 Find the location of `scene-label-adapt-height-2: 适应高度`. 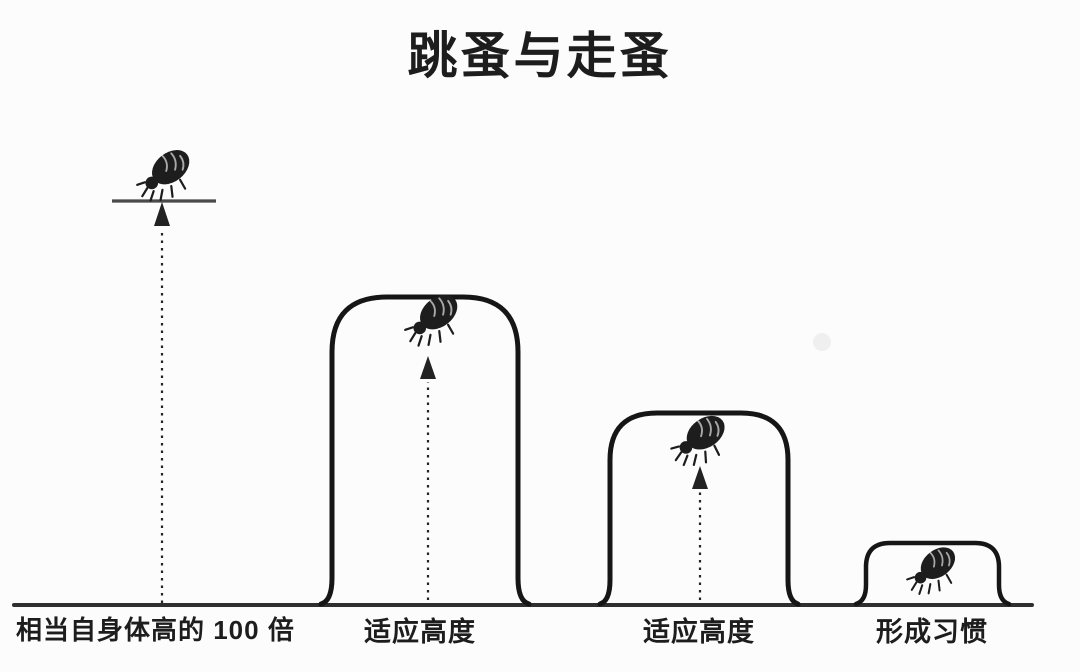

scene-label-adapt-height-2: 适应高度 is located at coordinates (699, 632).